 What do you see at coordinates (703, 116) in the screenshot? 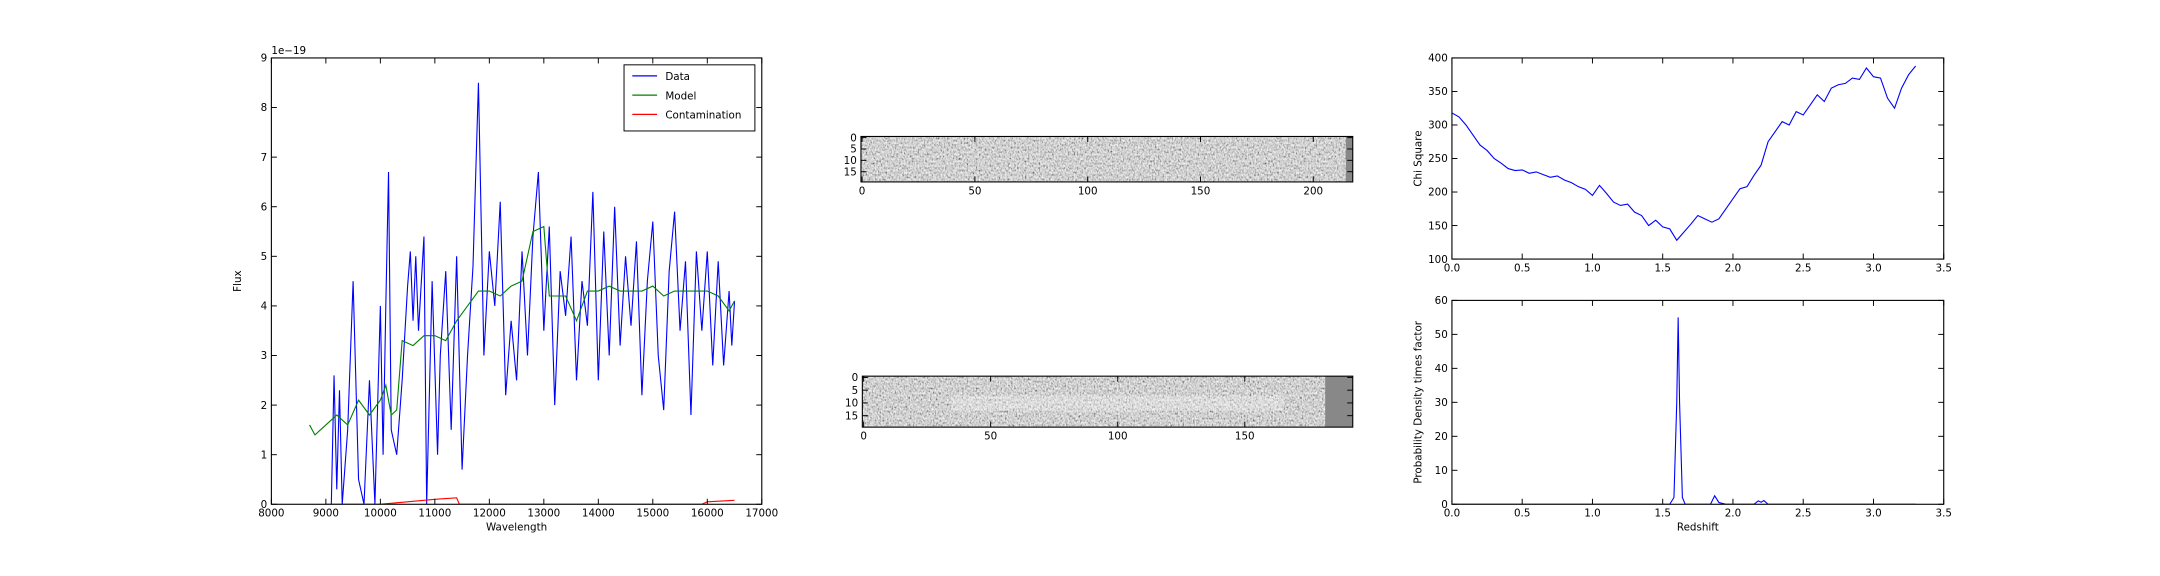
I see `legend-label: Contamination` at bounding box center [703, 116].